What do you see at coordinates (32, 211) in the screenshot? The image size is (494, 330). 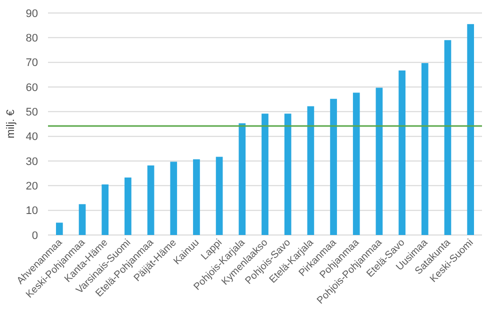 I see `y-tick-label: 10` at bounding box center [32, 211].